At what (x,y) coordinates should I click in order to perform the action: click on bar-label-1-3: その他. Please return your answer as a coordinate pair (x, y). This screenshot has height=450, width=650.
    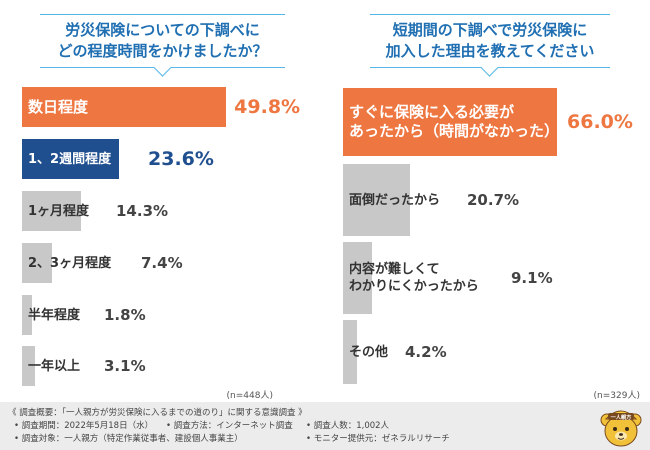
    Looking at the image, I should click on (369, 352).